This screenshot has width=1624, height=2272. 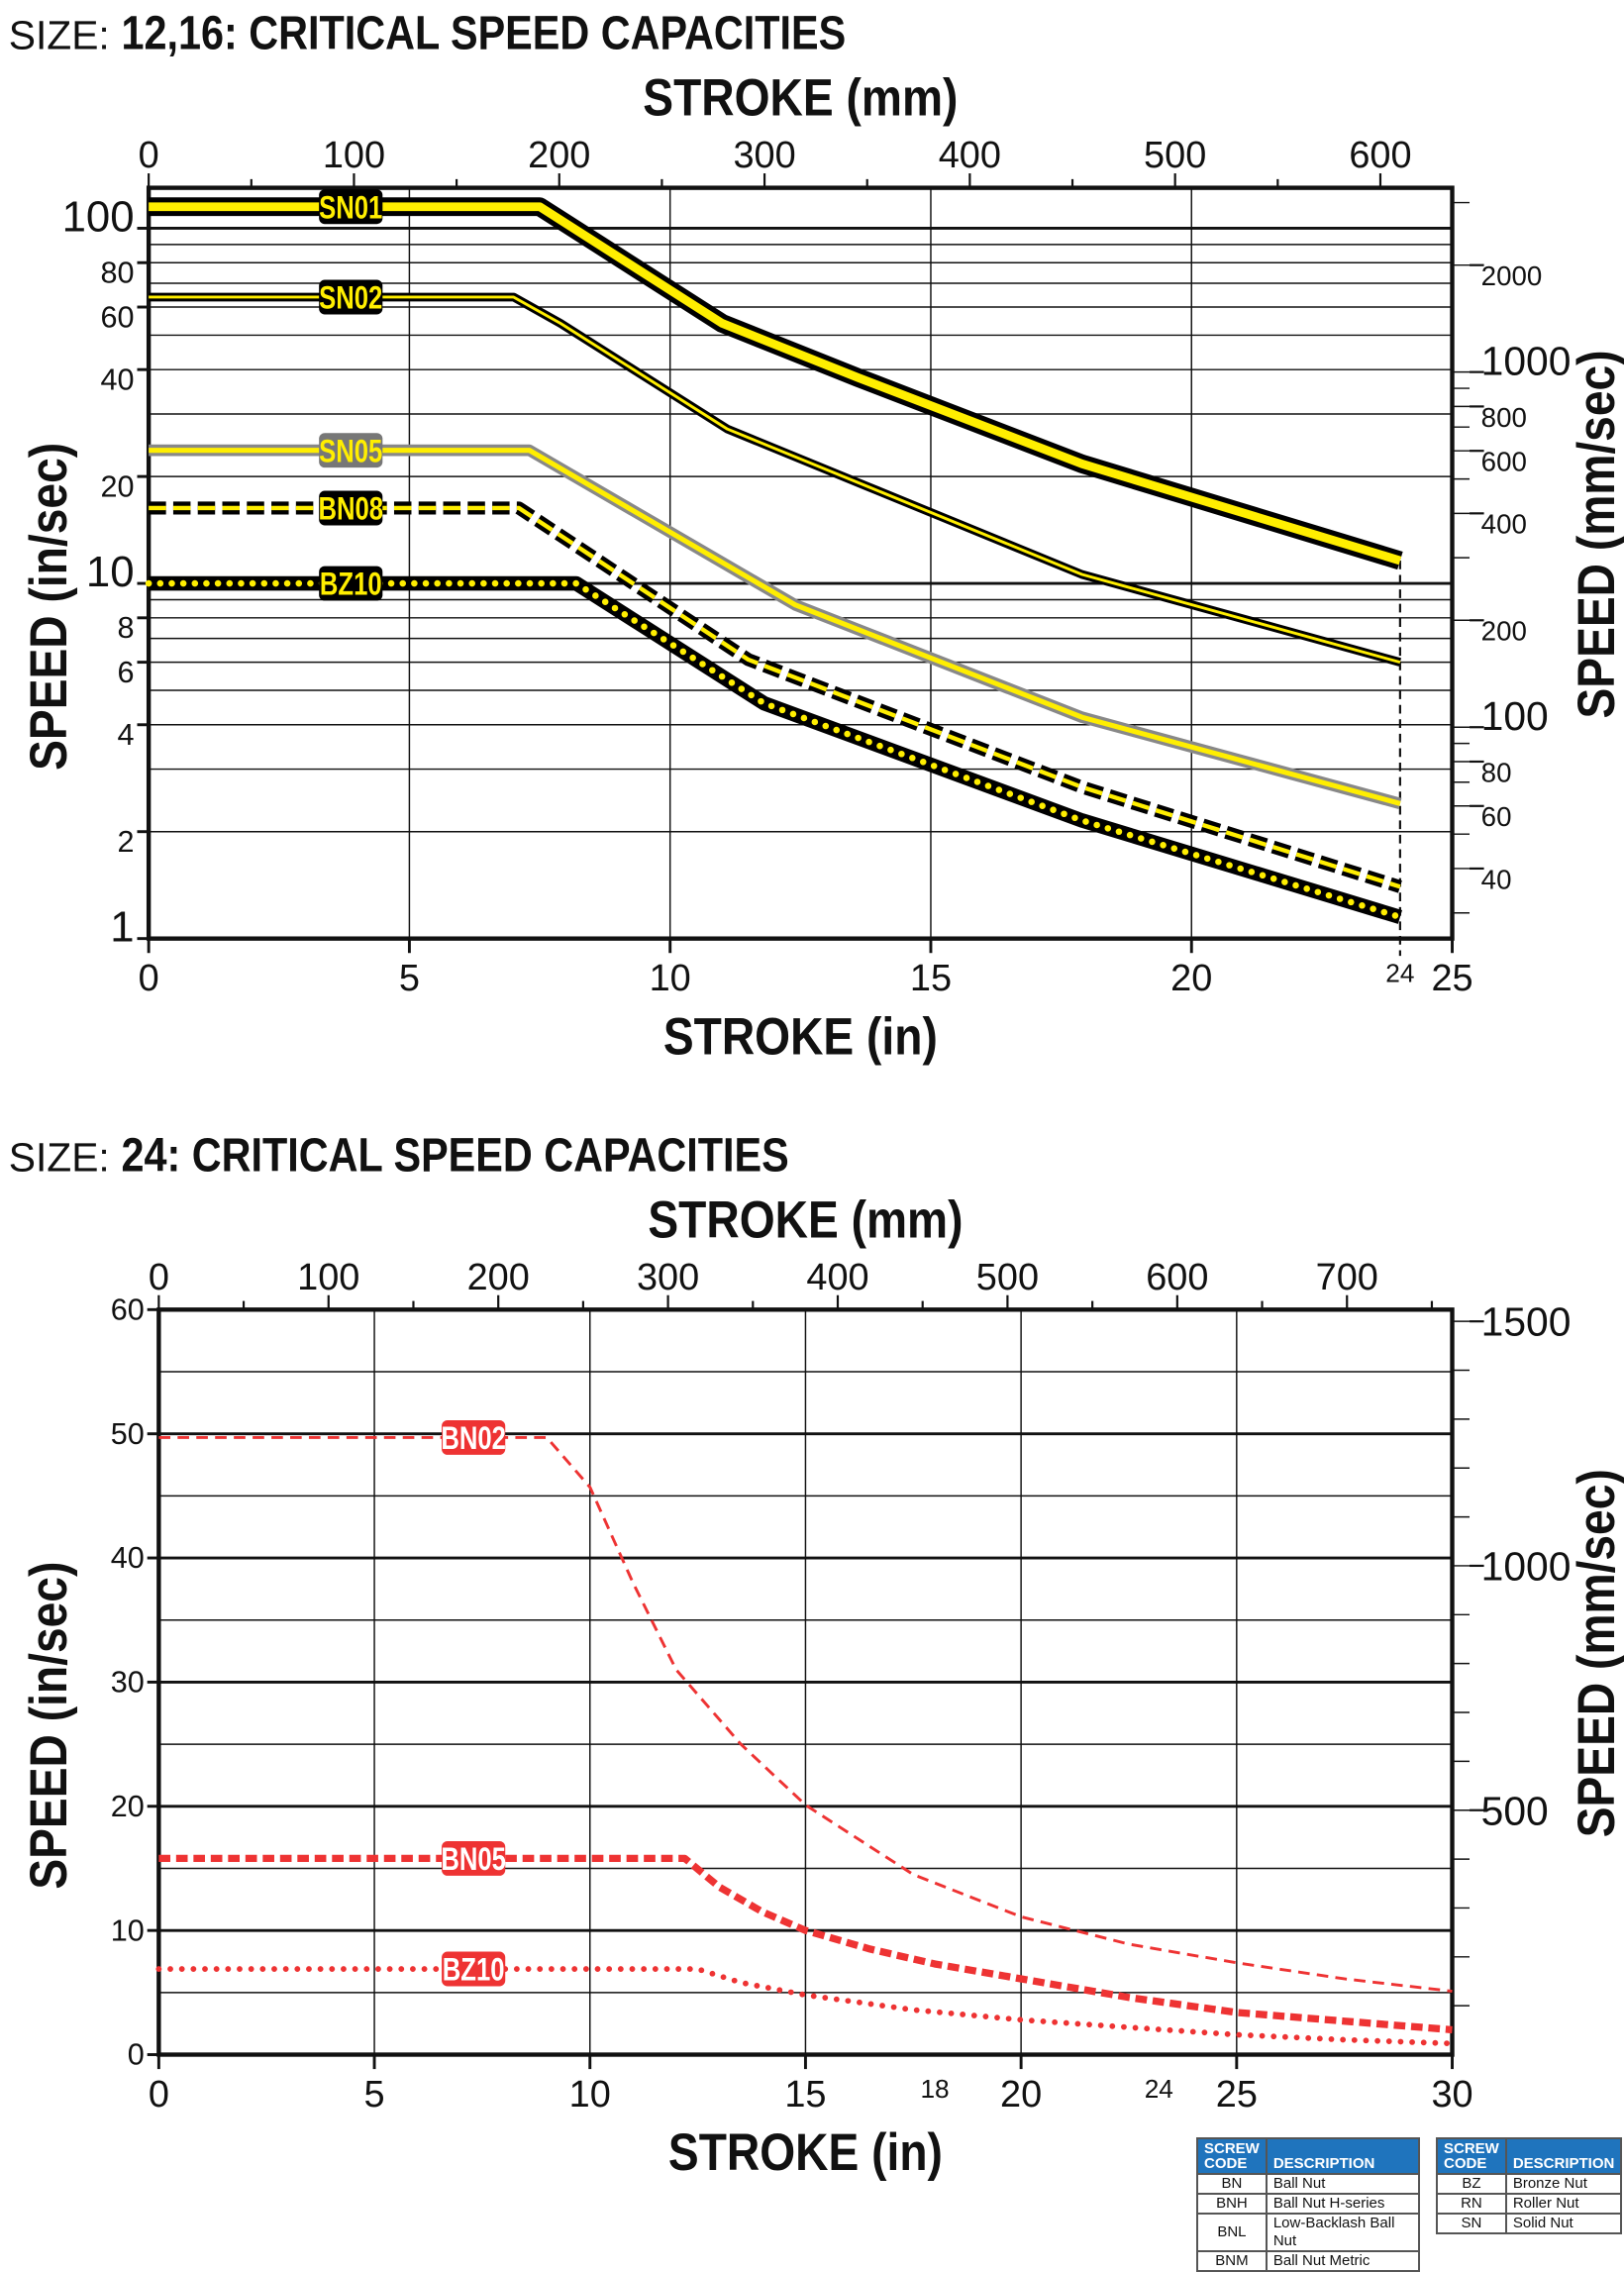 I want to click on table-row: BZ Bronze Nut, so click(x=1529, y=2184).